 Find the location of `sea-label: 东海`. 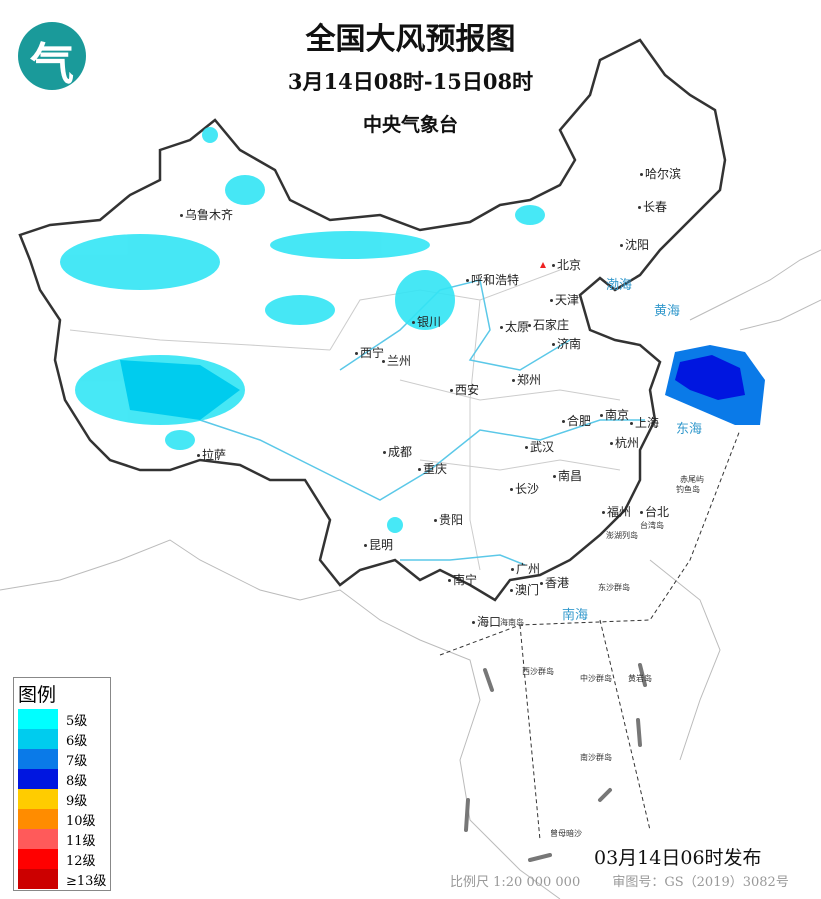

sea-label: 东海 is located at coordinates (689, 429).